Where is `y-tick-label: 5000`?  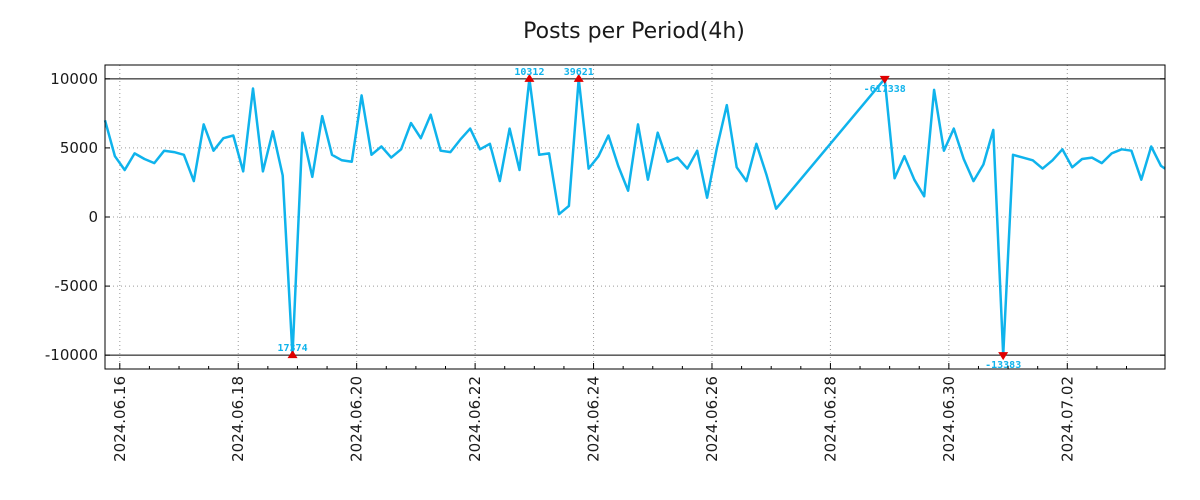
y-tick-label: 5000 is located at coordinates (79, 148).